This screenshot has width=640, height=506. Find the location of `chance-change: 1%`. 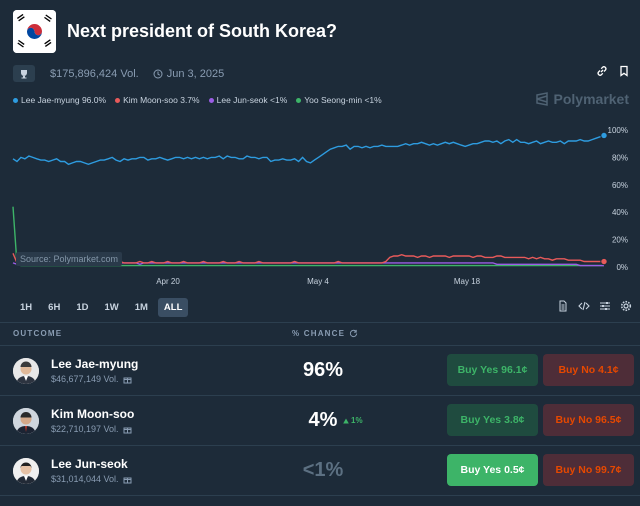

chance-change: 1% is located at coordinates (353, 420).